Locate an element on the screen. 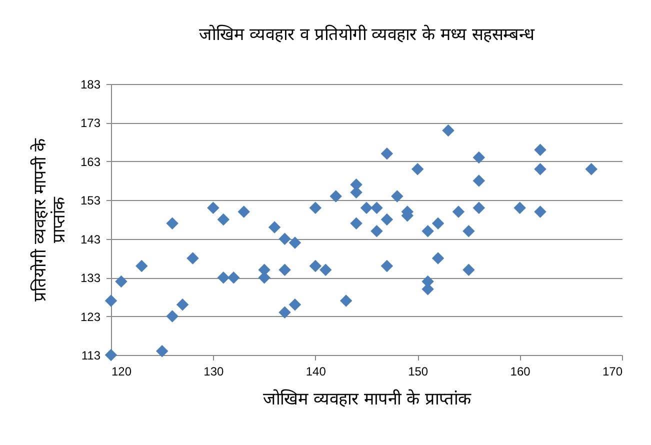 The image size is (651, 445). x-tick-label: 160 is located at coordinates (520, 371).